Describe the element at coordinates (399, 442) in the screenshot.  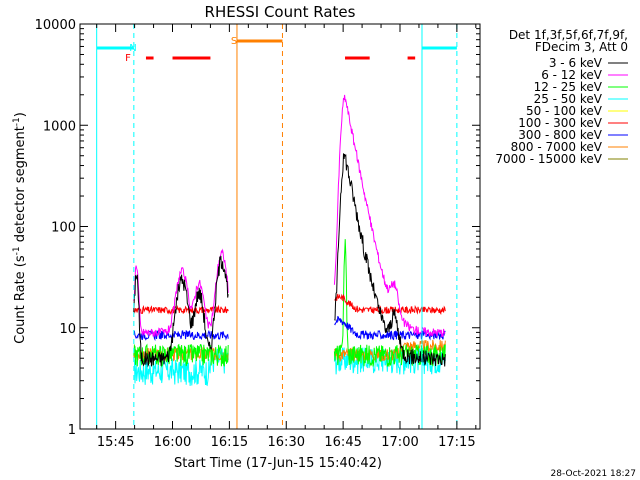
I see `x-tick-label: 17:00` at that location.